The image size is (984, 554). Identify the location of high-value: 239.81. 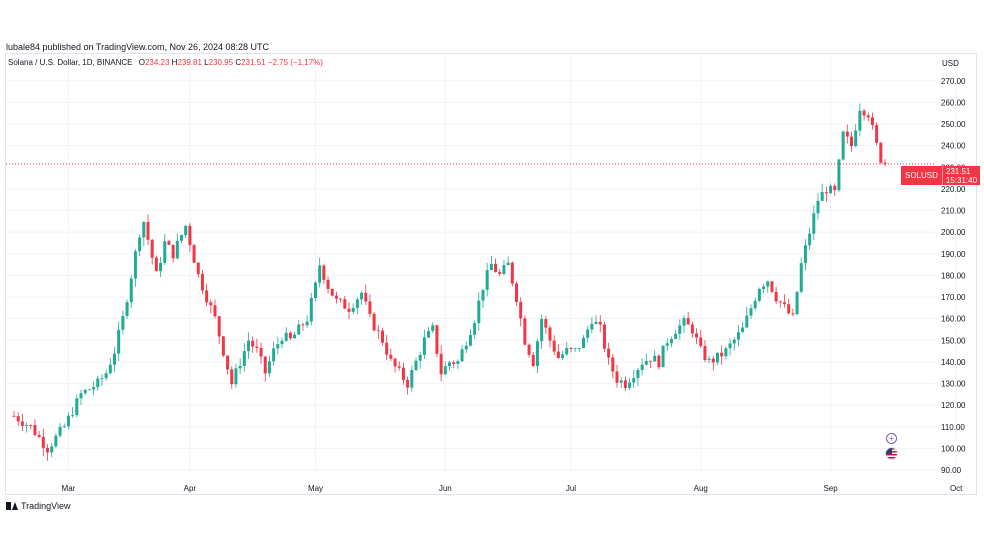
(189, 62).